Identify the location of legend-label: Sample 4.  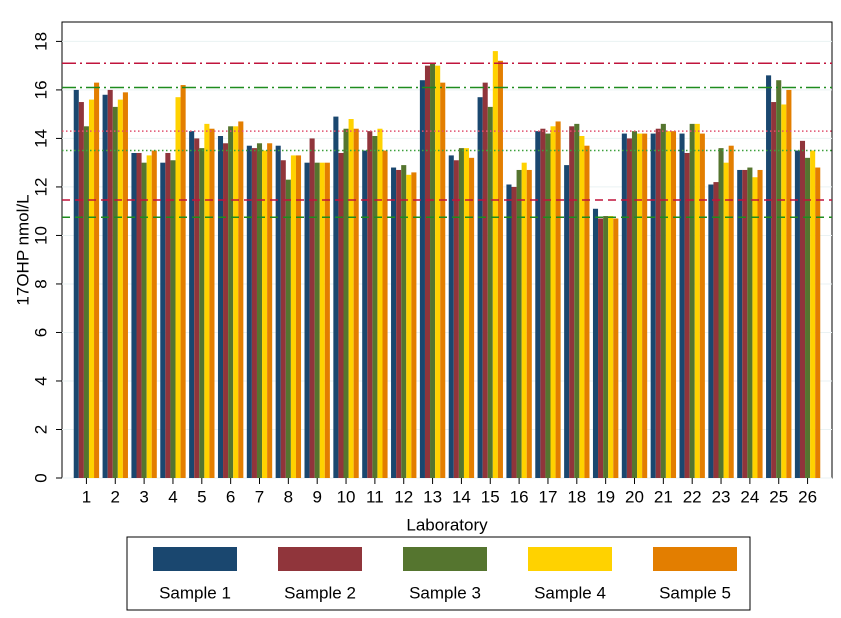
(570, 592).